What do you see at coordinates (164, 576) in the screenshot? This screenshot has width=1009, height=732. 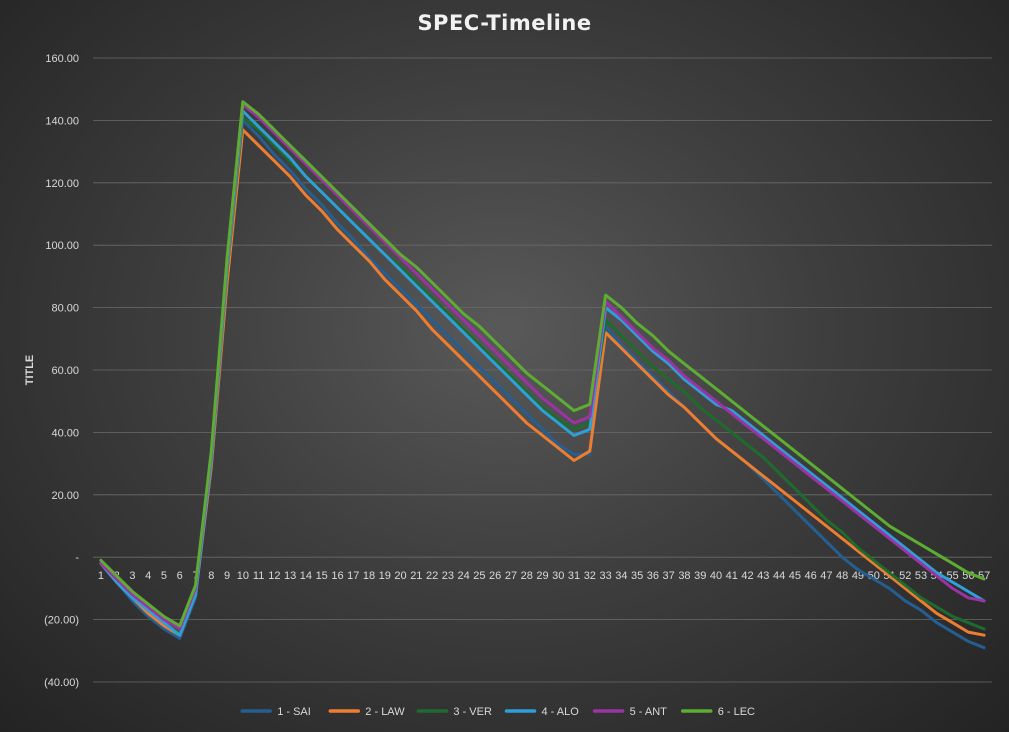 I see `x-tick-label: 5` at bounding box center [164, 576].